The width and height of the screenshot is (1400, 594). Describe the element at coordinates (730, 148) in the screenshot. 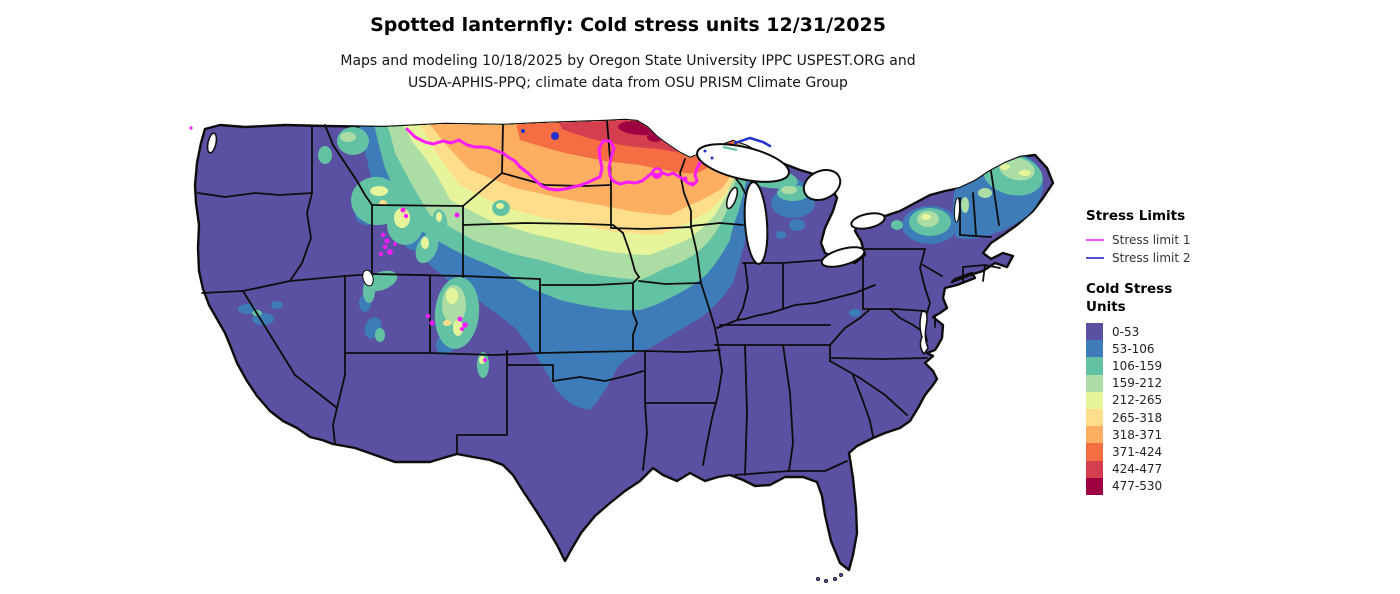

I see `isle-royale` at that location.